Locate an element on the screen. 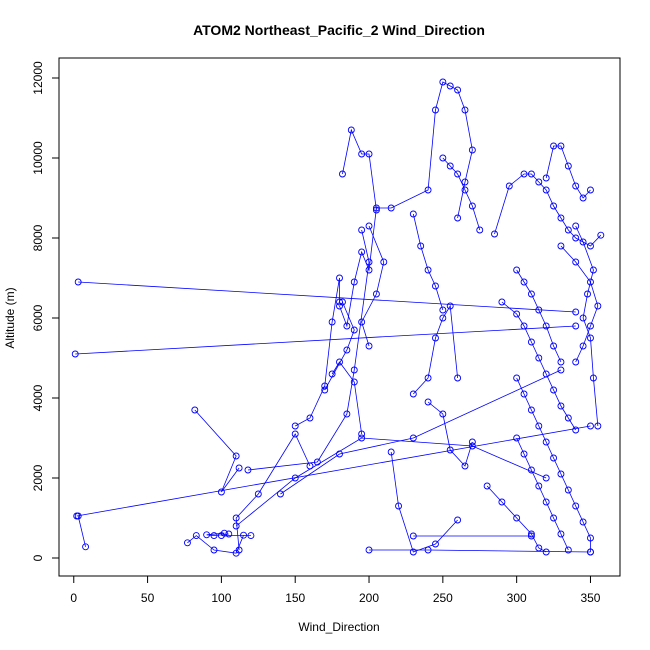 This screenshot has width=650, height=650. y-axis: 0 2000 4000 6000 8000 10000 12000 is located at coordinates (45, 311).